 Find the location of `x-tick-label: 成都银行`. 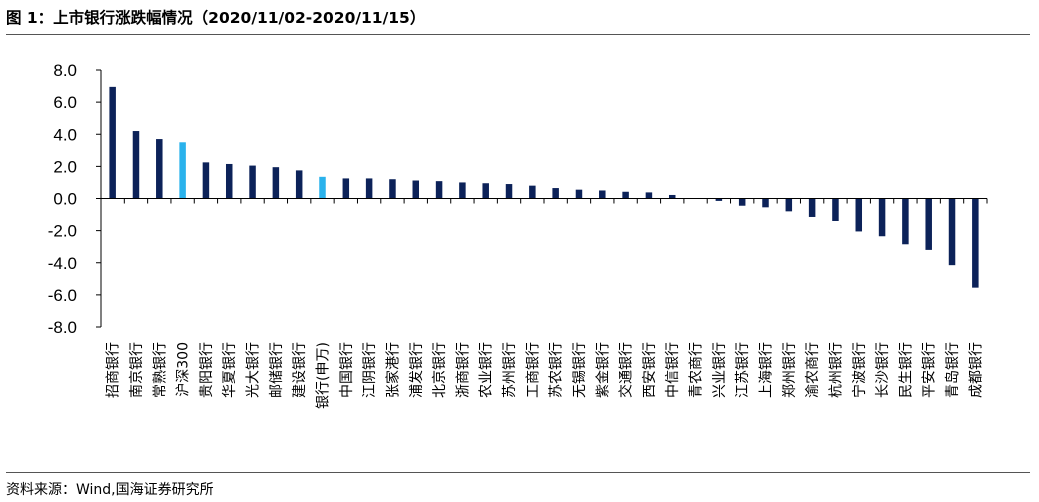

x-tick-label: 成都银行 is located at coordinates (976, 370).